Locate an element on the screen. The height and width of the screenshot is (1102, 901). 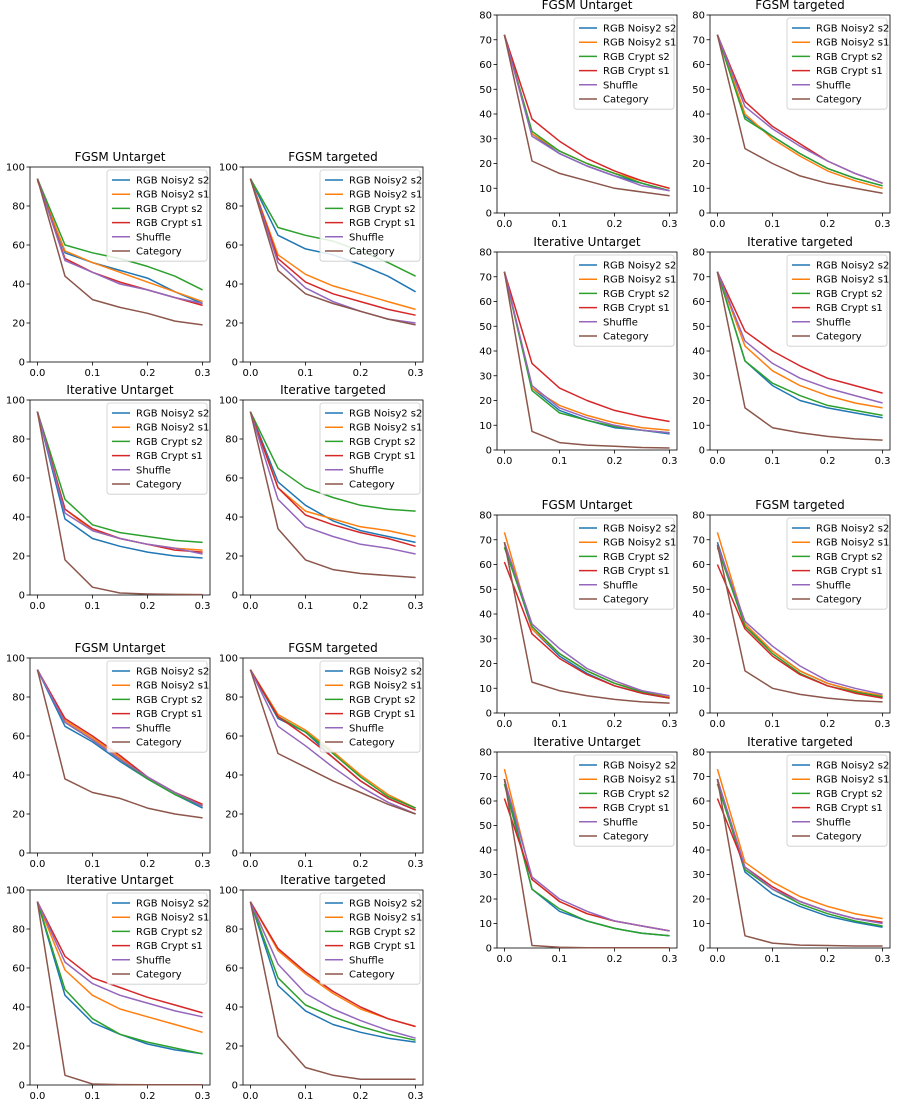
y-tick-label: 50 is located at coordinates (485, 590).